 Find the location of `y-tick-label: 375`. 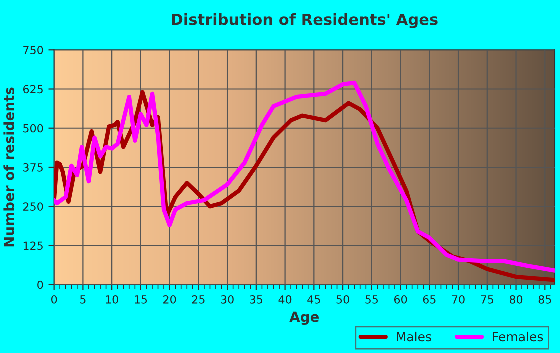

y-tick-label: 375 is located at coordinates (33, 167).